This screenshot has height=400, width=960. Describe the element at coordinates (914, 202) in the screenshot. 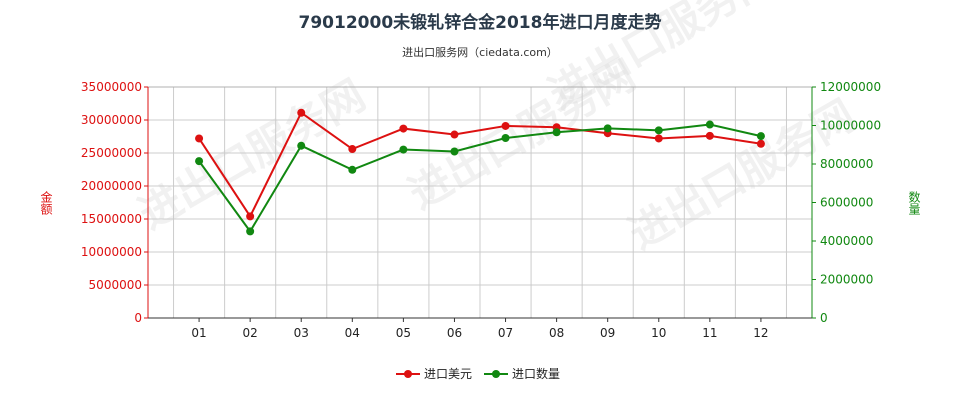

I see `right-axis-label: 数量` at that location.